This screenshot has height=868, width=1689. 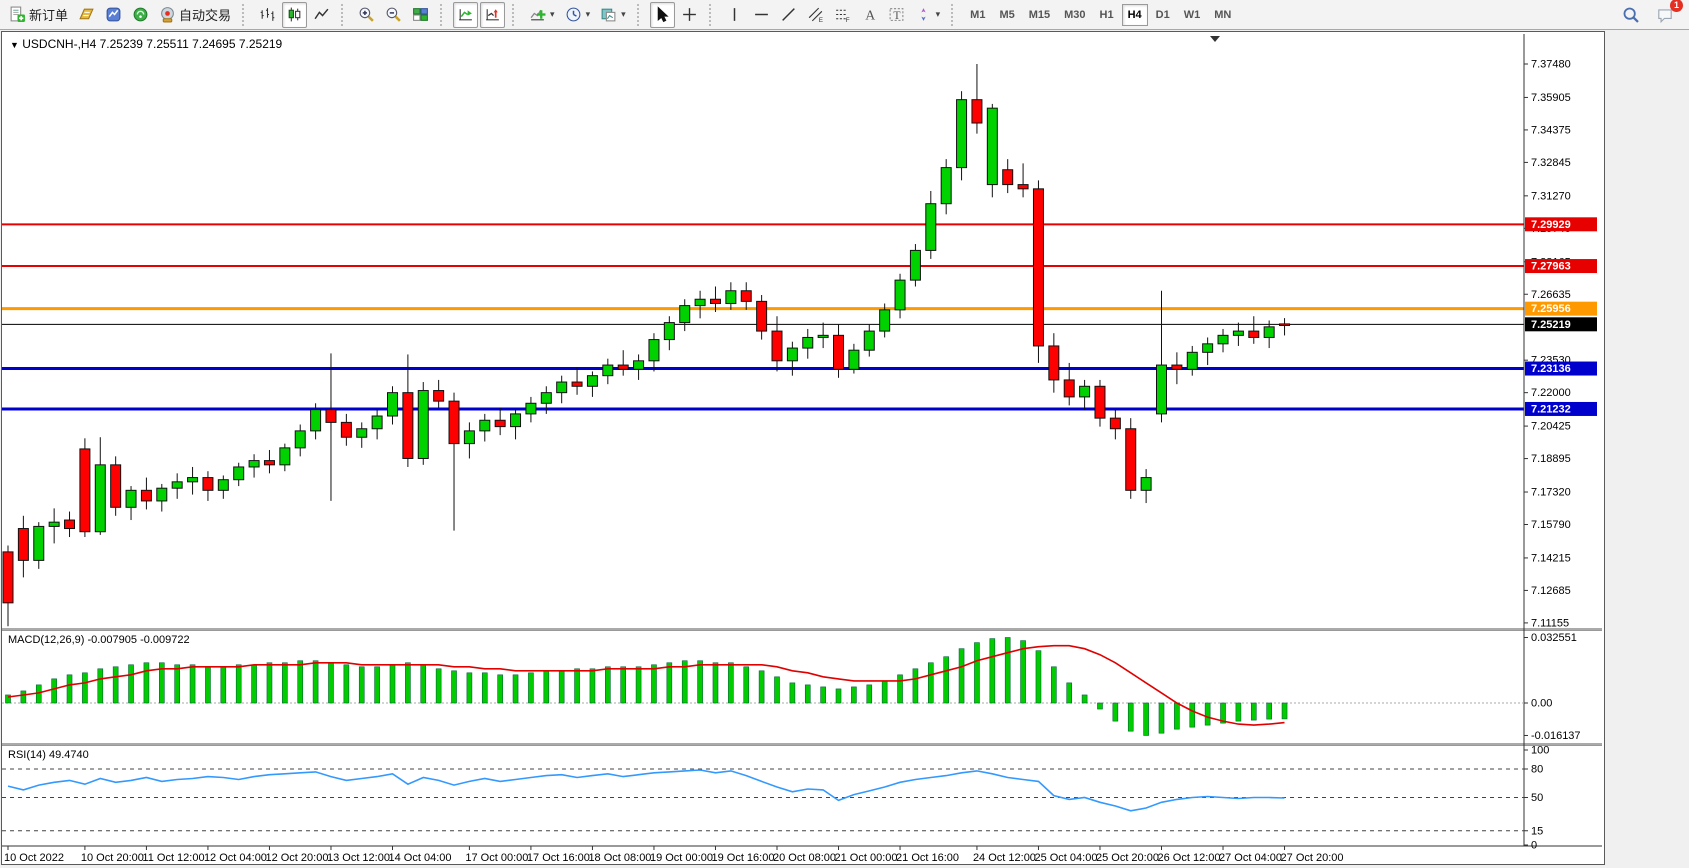 I want to click on svg-text: 19 Oct 16:00, so click(x=742, y=857).